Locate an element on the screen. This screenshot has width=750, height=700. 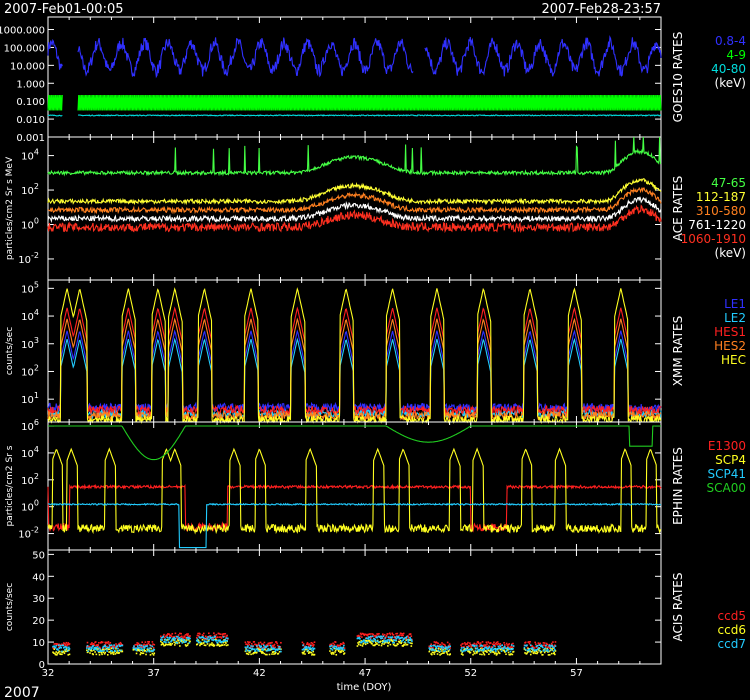
legend-entry: LE1 is located at coordinates (735, 304).